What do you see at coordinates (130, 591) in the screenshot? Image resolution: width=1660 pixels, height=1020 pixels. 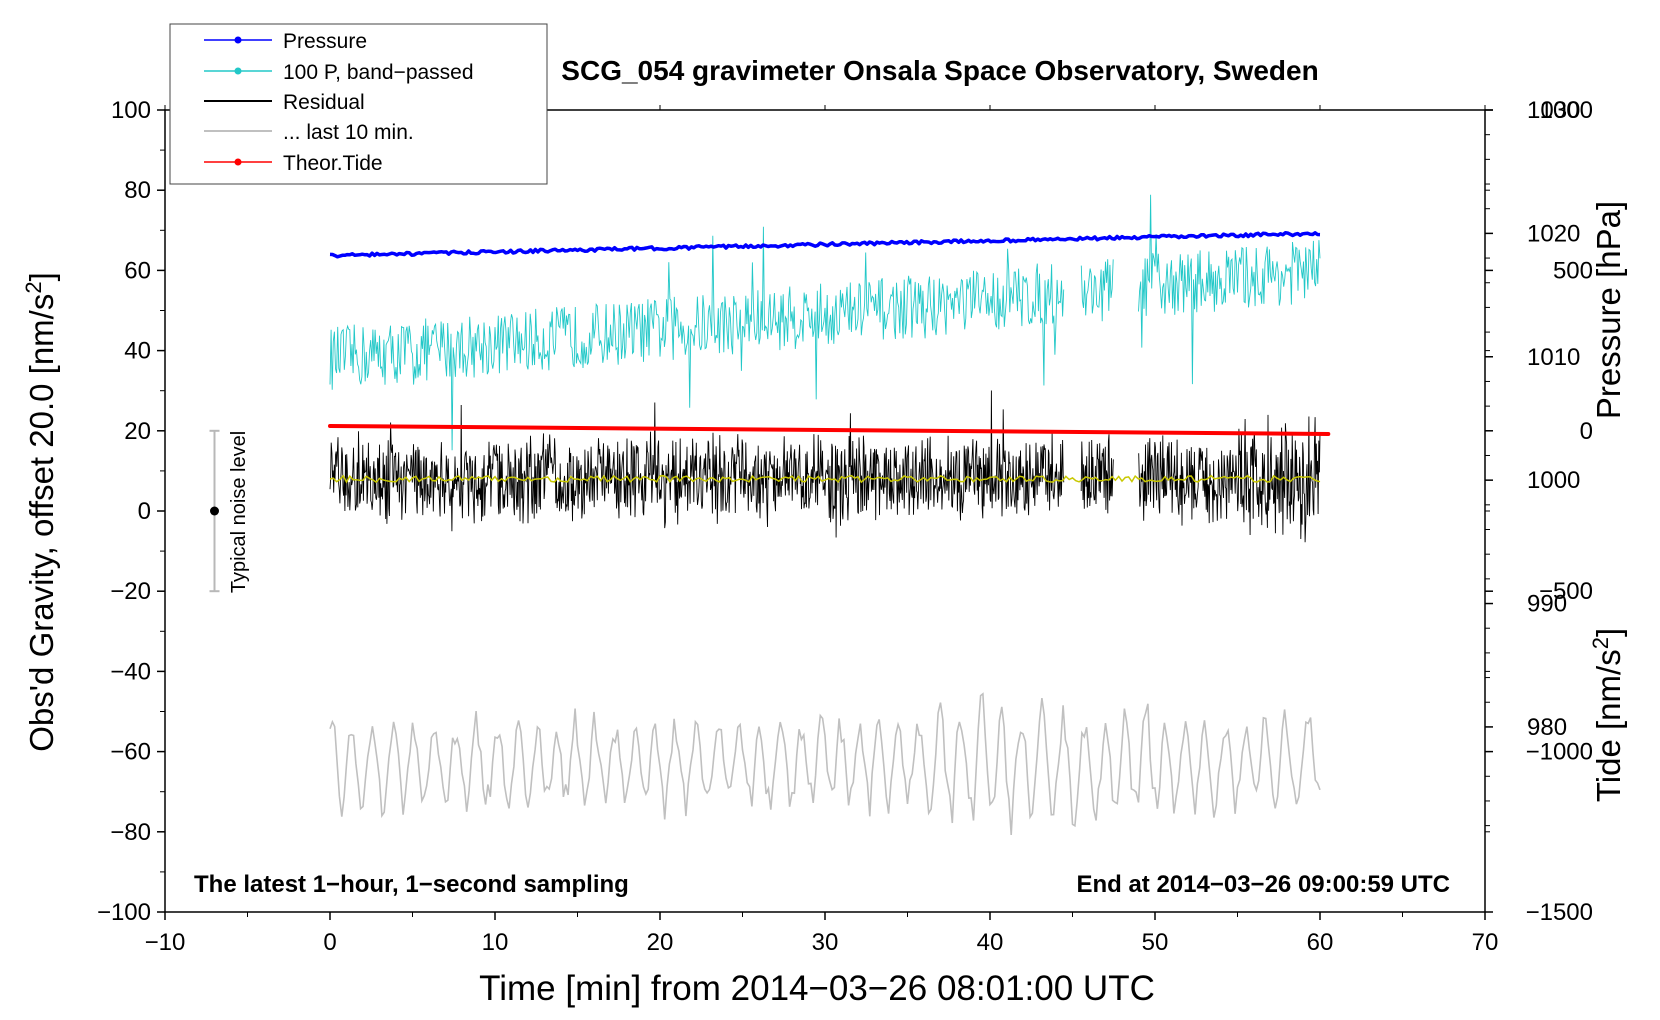 I see `y-tick-label: −20` at bounding box center [130, 591].